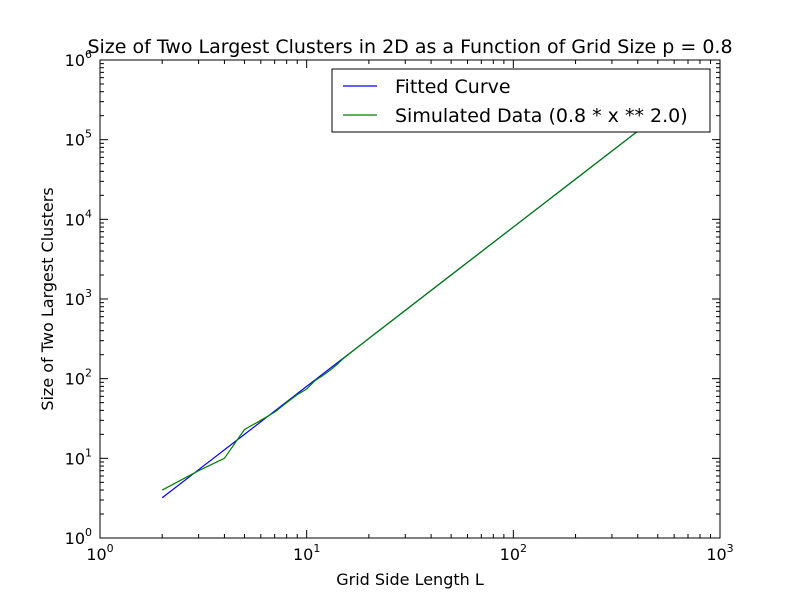 The image size is (800, 597). I want to click on y-tick-label: 10⁰, so click(78, 537).